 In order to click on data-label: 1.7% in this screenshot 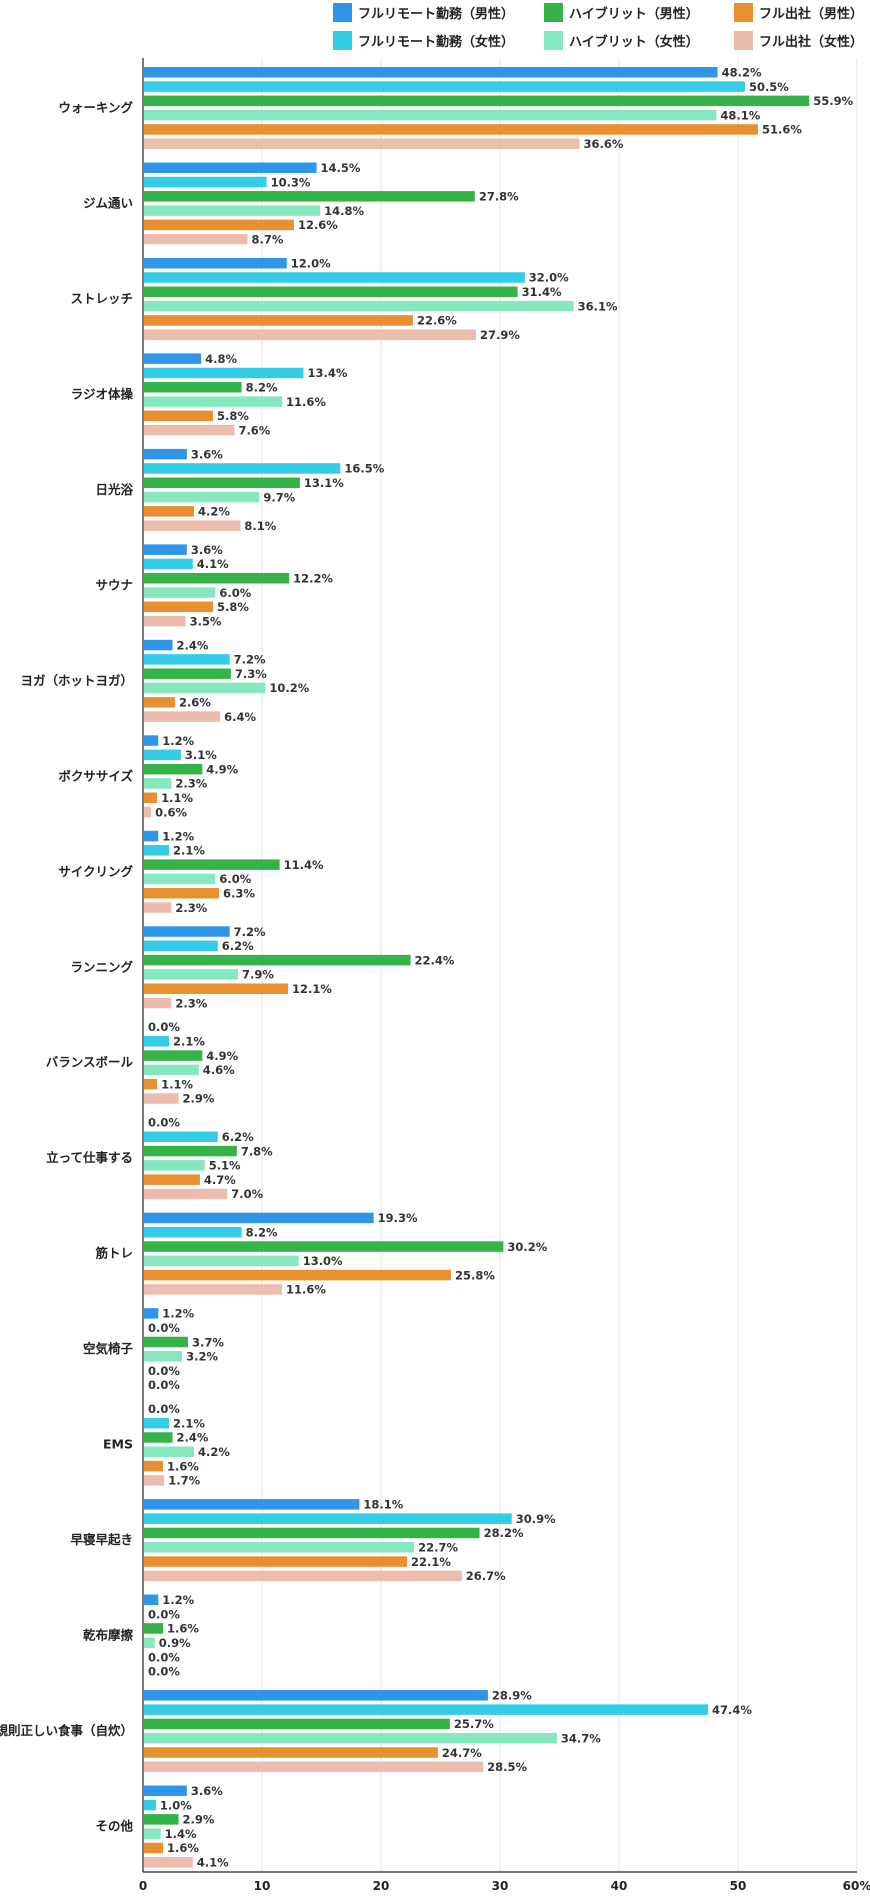, I will do `click(184, 1481)`.